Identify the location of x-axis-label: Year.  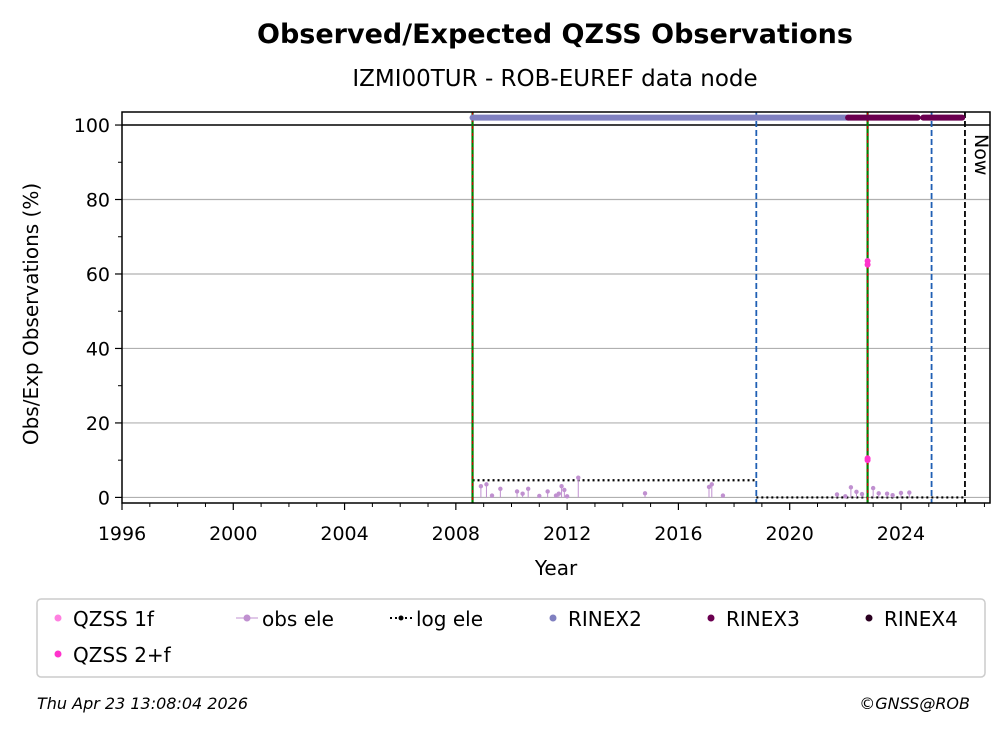
(556, 568).